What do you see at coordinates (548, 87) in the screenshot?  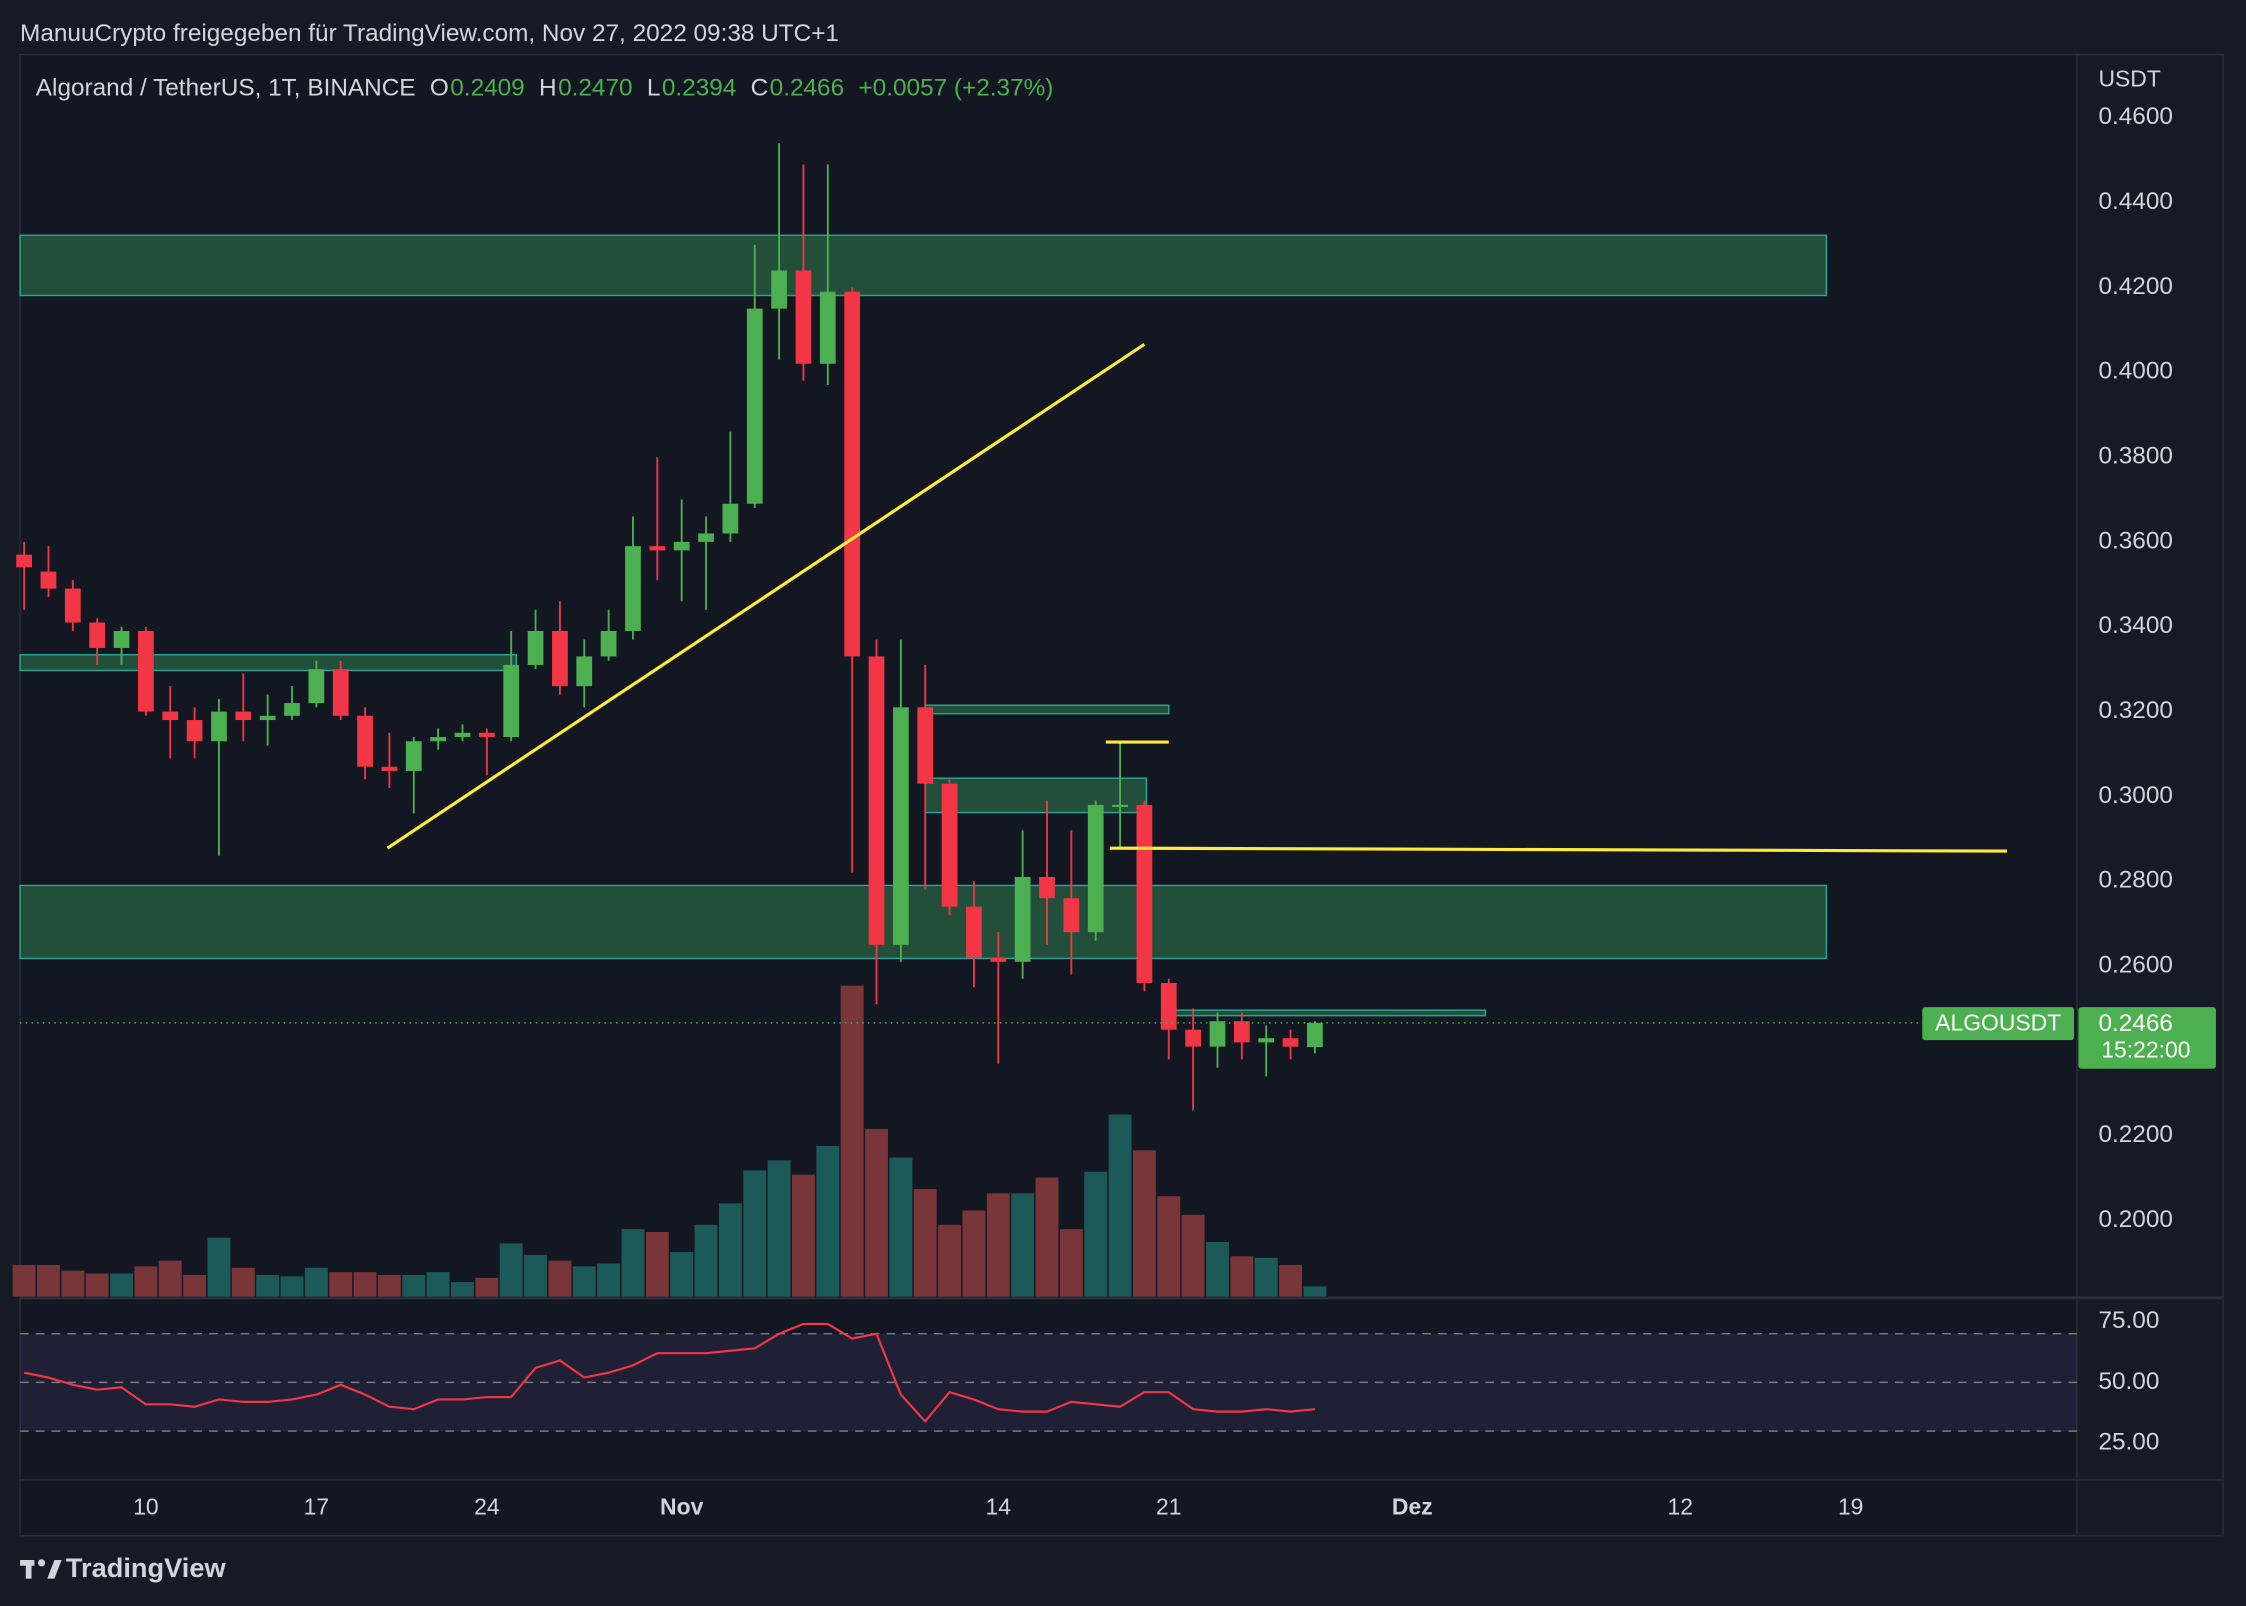 I see `legend-key: H` at bounding box center [548, 87].